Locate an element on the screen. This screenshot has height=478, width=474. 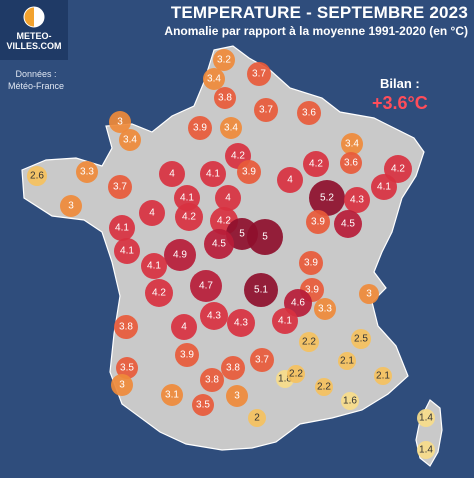
department-marker: 3.1 is located at coordinates (172, 395).